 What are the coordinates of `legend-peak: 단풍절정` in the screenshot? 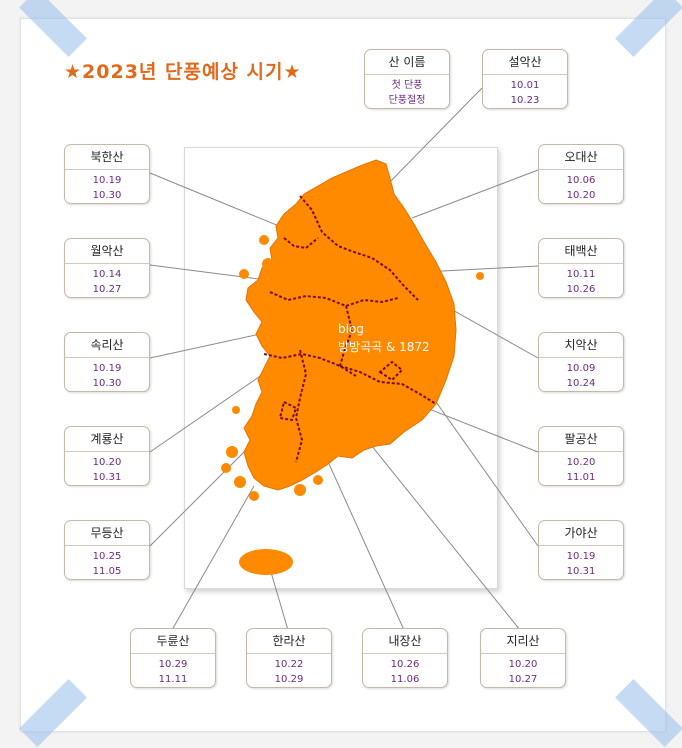 It's located at (407, 100).